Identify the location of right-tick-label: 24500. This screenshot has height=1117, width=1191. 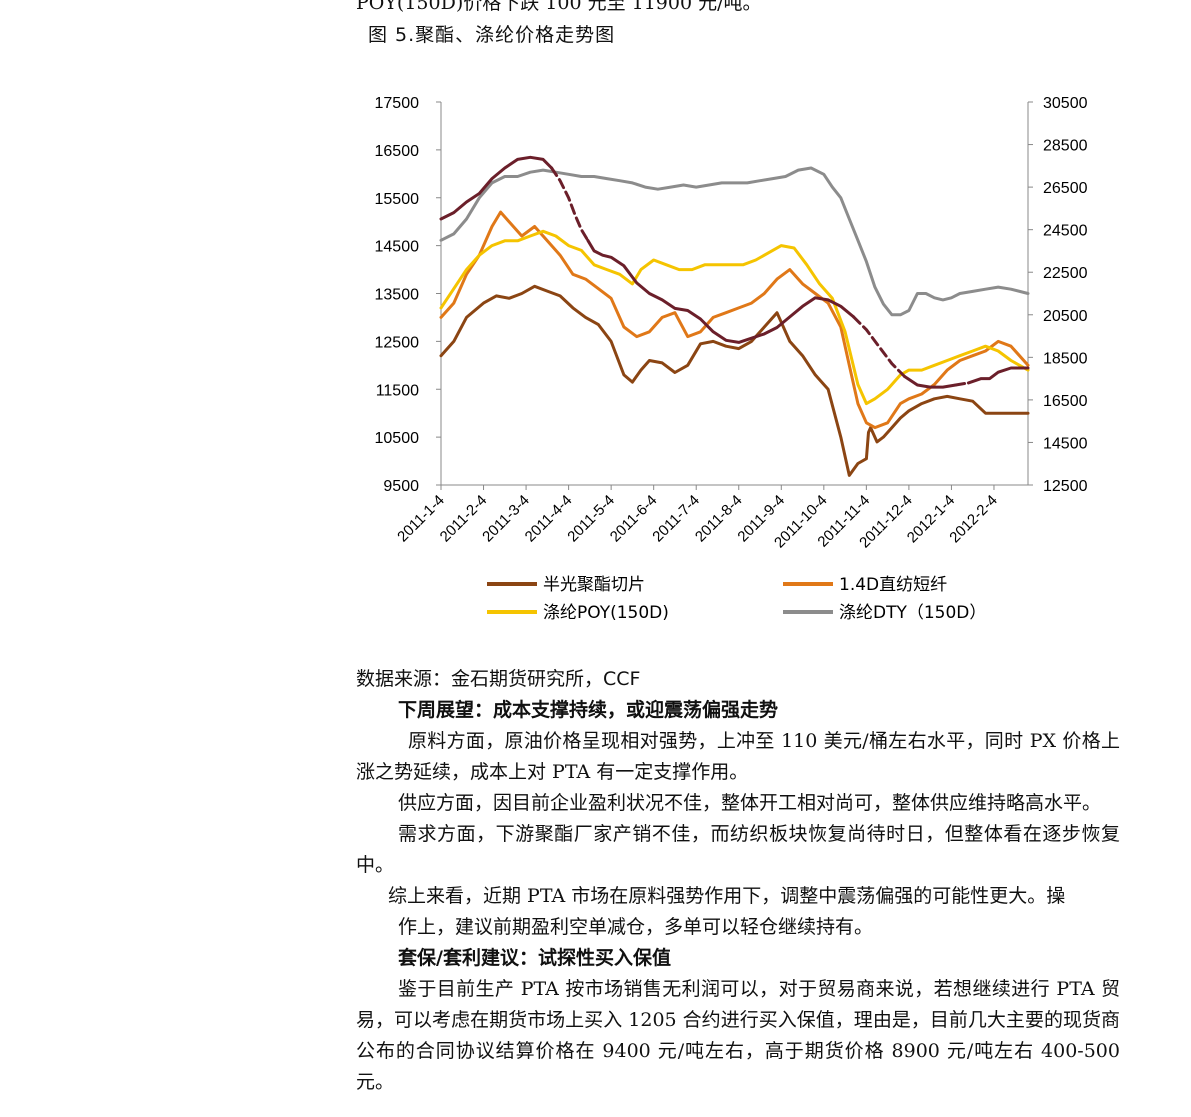
(1065, 231).